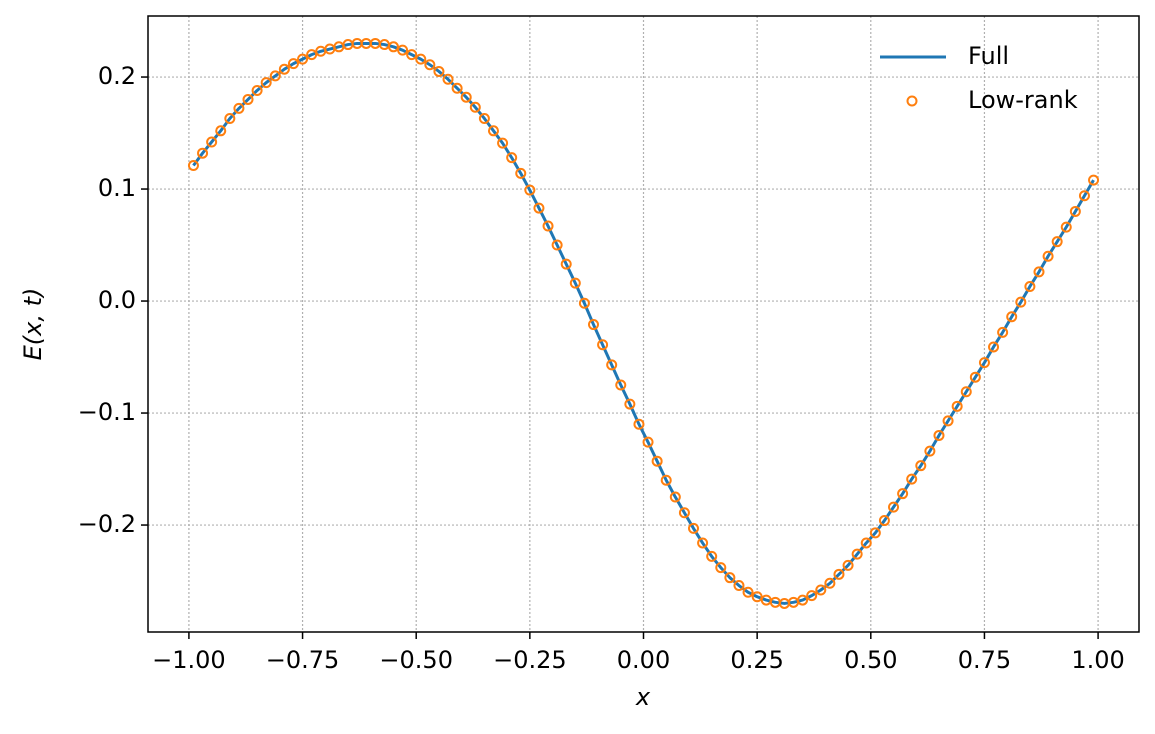 This screenshot has width=1155, height=734. I want to click on y-tick-label: 0.2, so click(117, 76).